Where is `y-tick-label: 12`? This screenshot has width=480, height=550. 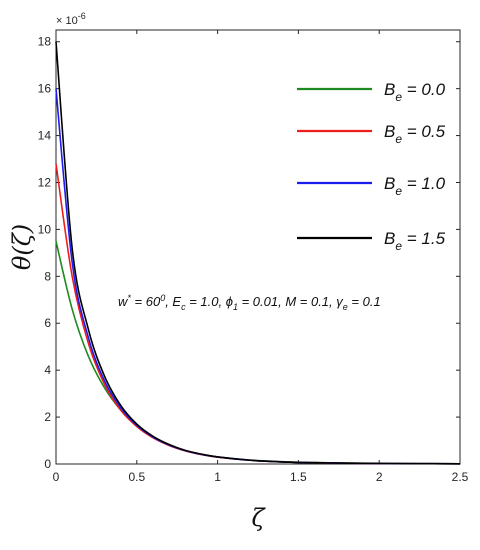
y-tick-label: 12 is located at coordinates (45, 182).